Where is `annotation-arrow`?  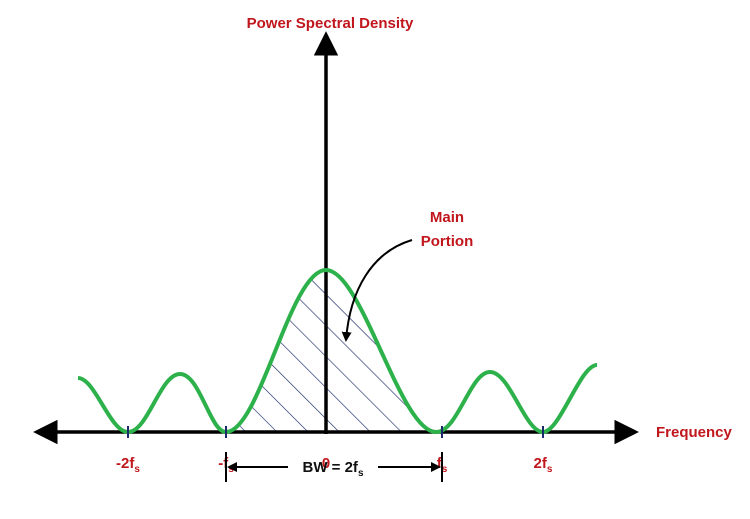
annotation-arrow is located at coordinates (377, 290).